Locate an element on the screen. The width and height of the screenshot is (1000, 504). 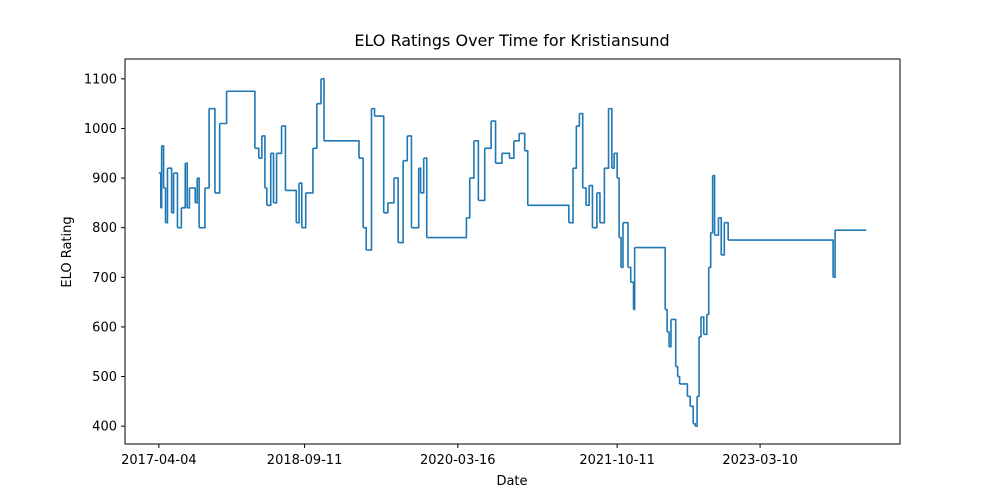
x-tick-label: 2021-10-11 is located at coordinates (617, 460).